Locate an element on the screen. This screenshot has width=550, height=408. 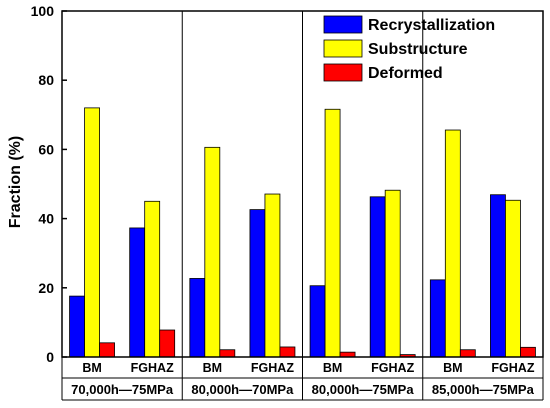
legend-swatch-substructure is located at coordinates (343, 48).